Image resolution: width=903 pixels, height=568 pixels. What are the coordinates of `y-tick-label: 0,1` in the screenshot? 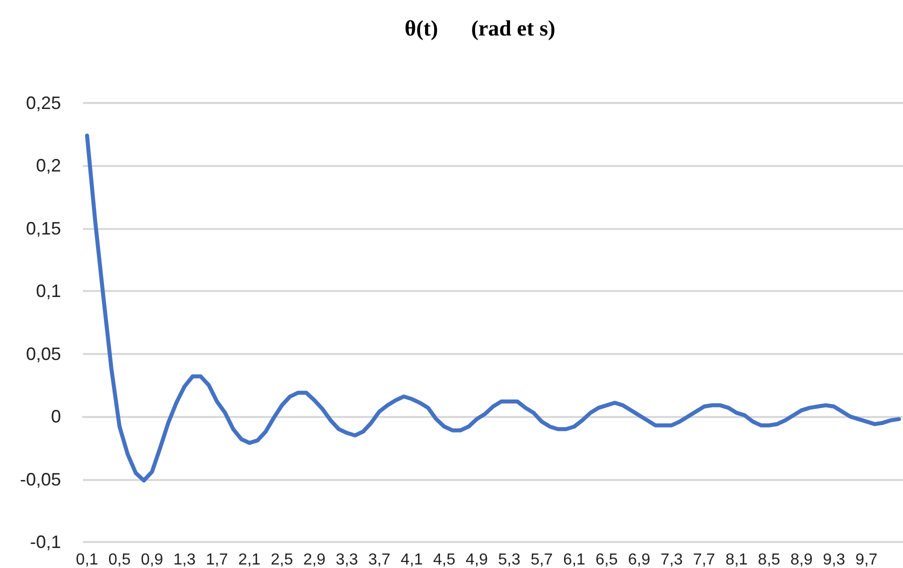 It's located at (48, 291).